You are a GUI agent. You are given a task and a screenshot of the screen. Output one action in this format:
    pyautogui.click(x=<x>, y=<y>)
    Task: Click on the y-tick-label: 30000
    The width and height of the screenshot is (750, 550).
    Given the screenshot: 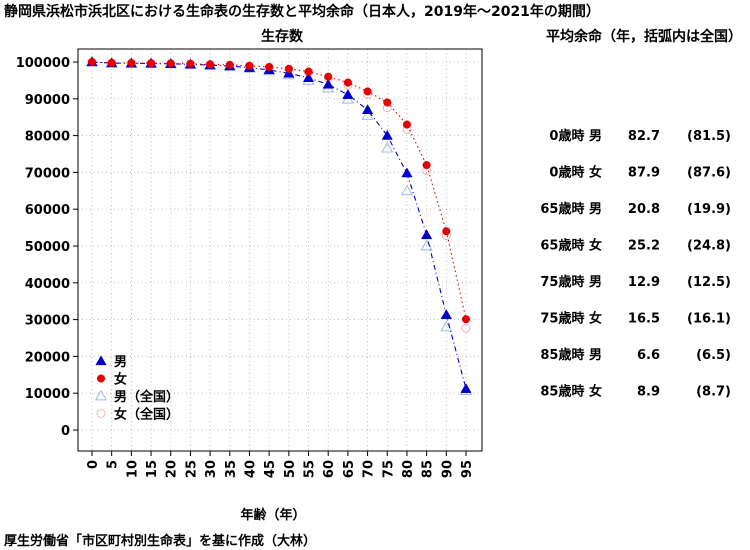 What is the action you would take?
    pyautogui.click(x=47, y=321)
    